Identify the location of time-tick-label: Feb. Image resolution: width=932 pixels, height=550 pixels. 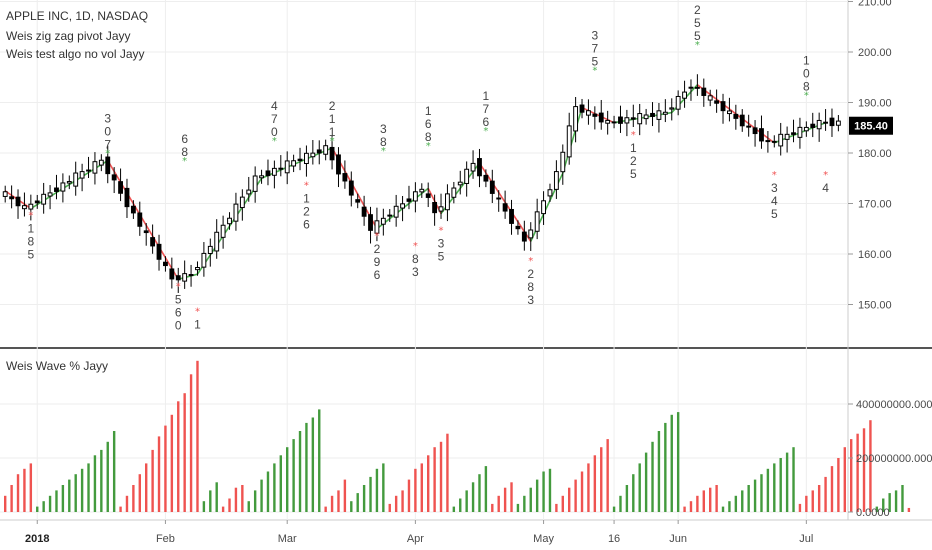
(165, 539).